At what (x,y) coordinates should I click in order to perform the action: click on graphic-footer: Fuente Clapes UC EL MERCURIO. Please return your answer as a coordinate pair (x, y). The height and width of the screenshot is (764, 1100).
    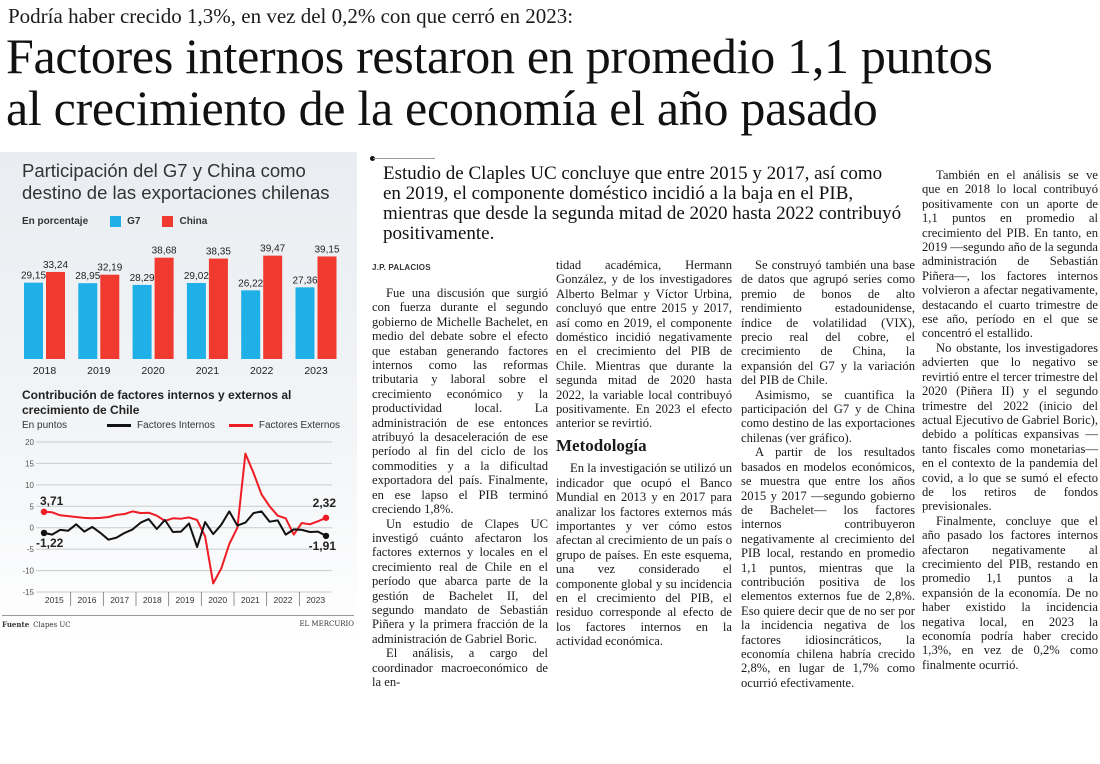
    Looking at the image, I should click on (178, 622).